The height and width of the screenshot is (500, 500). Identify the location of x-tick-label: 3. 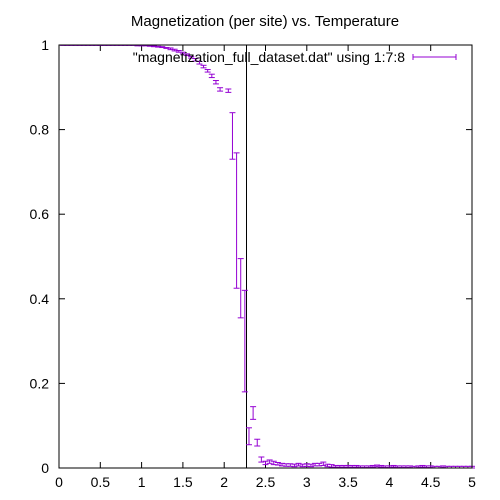
(307, 482).